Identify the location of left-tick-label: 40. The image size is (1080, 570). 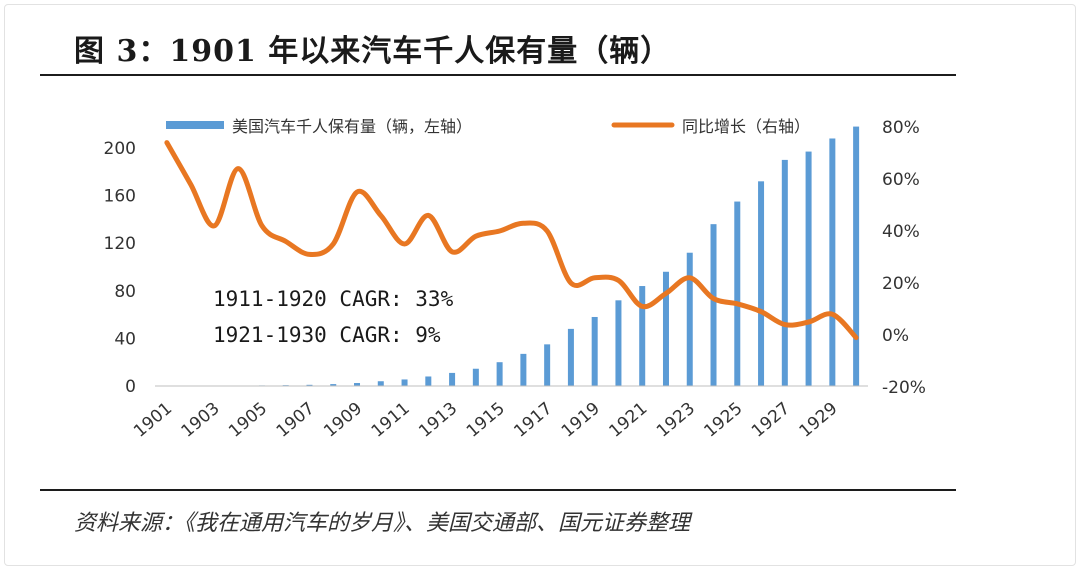
(125, 339).